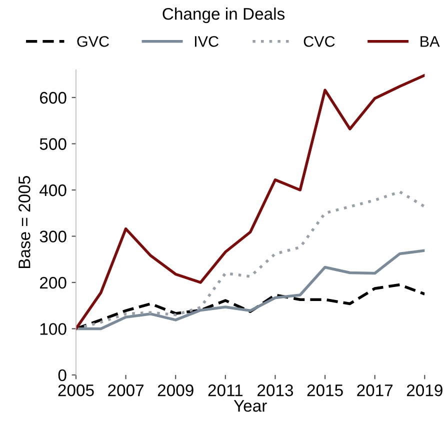 The height and width of the screenshot is (436, 447). I want to click on chart-title: Change in Deals, so click(223, 16).